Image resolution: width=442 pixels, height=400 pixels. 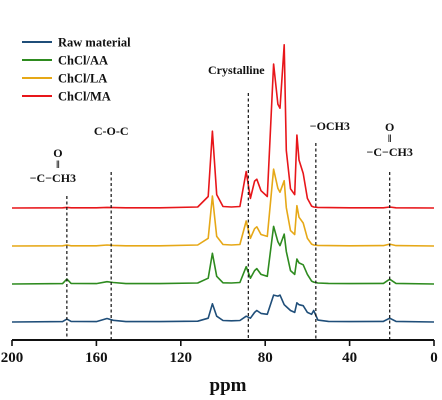 What do you see at coordinates (12, 358) in the screenshot?
I see `x-tick-label: 200` at bounding box center [12, 358].